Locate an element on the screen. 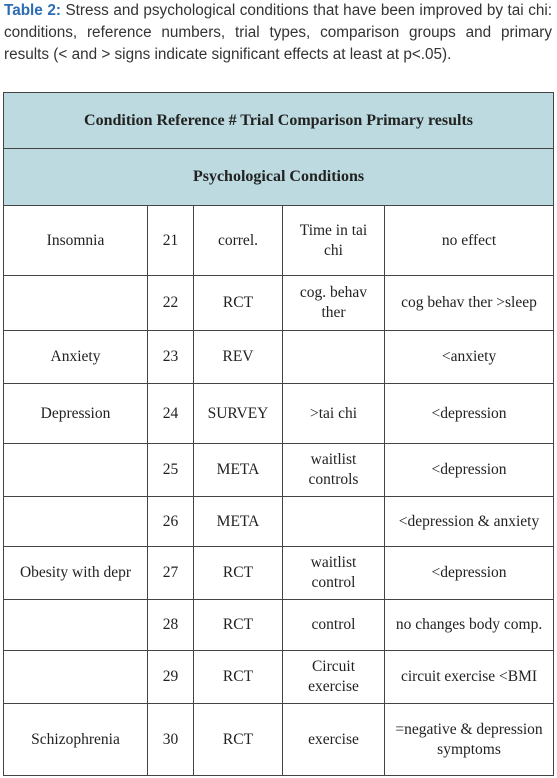 The height and width of the screenshot is (778, 557). cell-comparison: >tai chi is located at coordinates (333, 413).